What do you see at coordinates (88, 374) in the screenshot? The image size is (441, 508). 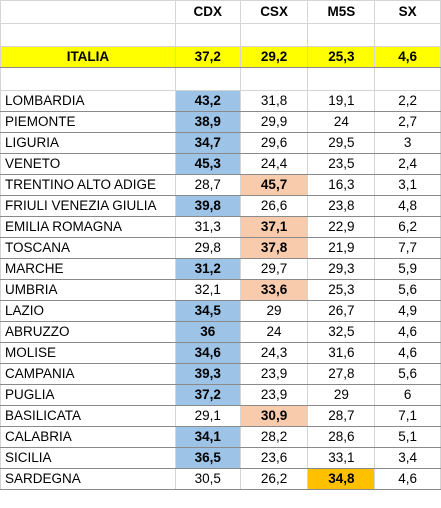 I see `region-name-cell: CAMPANIA` at bounding box center [88, 374].